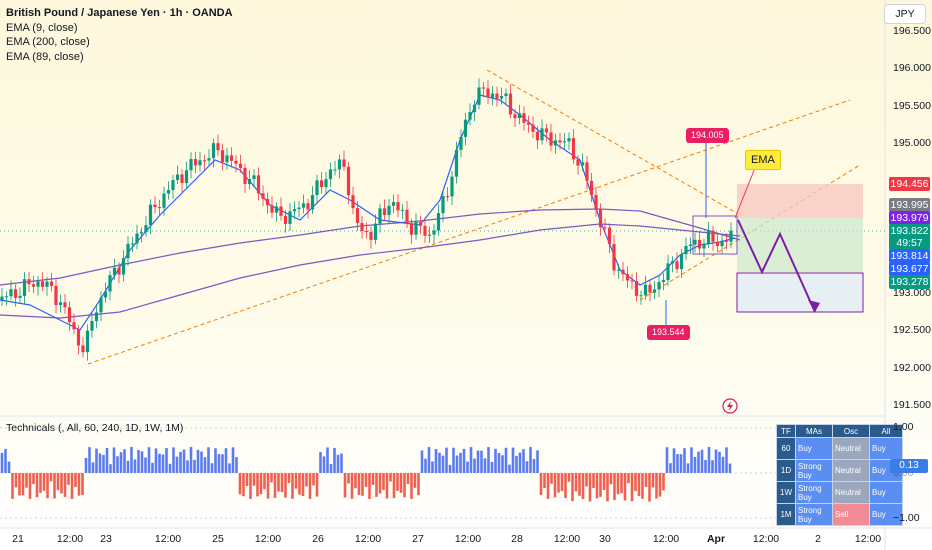 This screenshot has height=550, width=932. What do you see at coordinates (786, 448) in the screenshot?
I see `tf-cell: 60` at bounding box center [786, 448].